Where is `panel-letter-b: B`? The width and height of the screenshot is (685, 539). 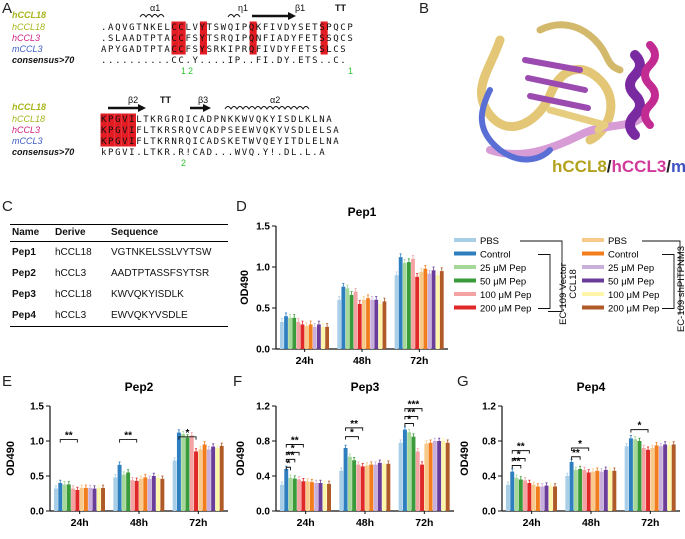
panel-letter-b: B is located at coordinates (424, 8).